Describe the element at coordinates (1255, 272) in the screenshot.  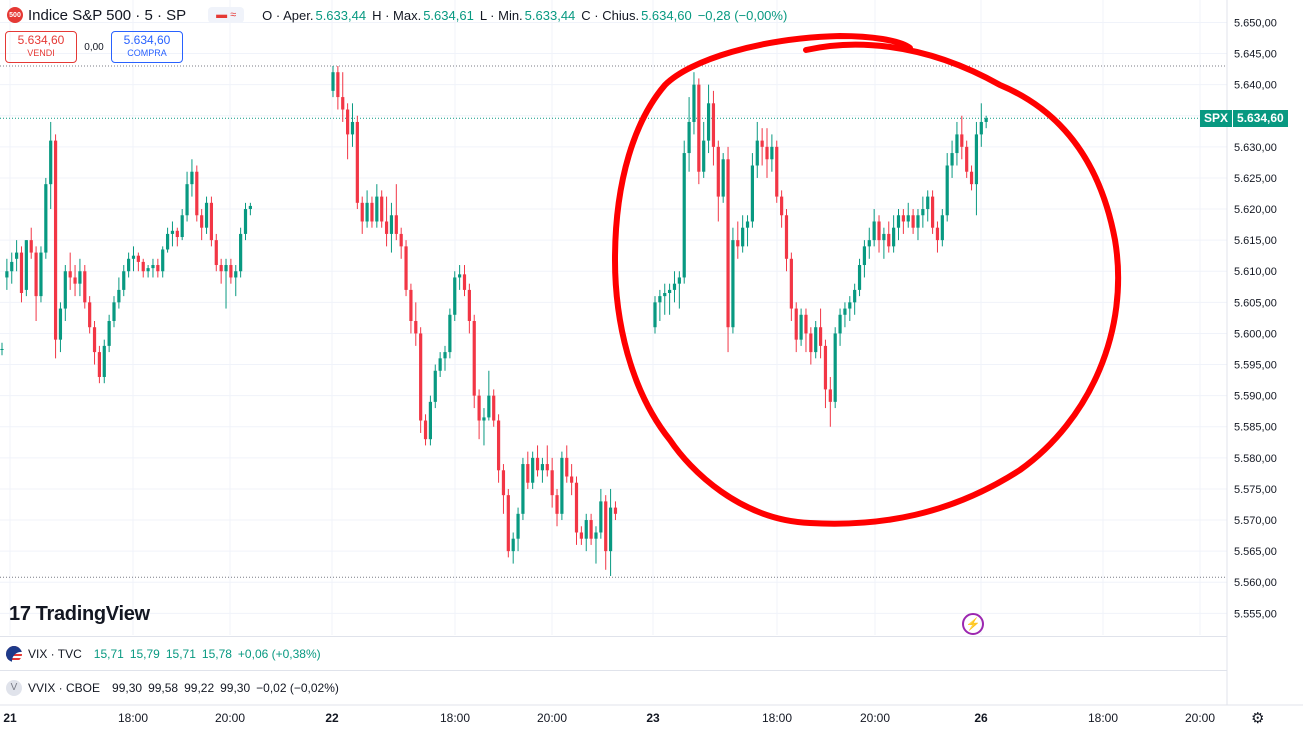
I see `price-tick-label: 5.610,00` at that location.